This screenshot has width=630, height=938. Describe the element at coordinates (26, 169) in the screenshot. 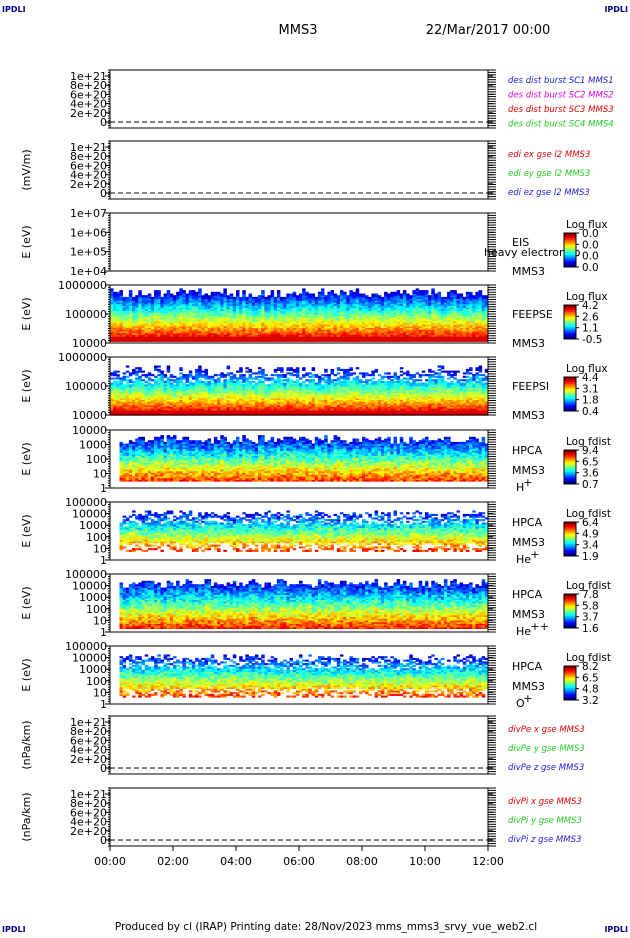

I see `y-axis-label: (mV/m)` at that location.